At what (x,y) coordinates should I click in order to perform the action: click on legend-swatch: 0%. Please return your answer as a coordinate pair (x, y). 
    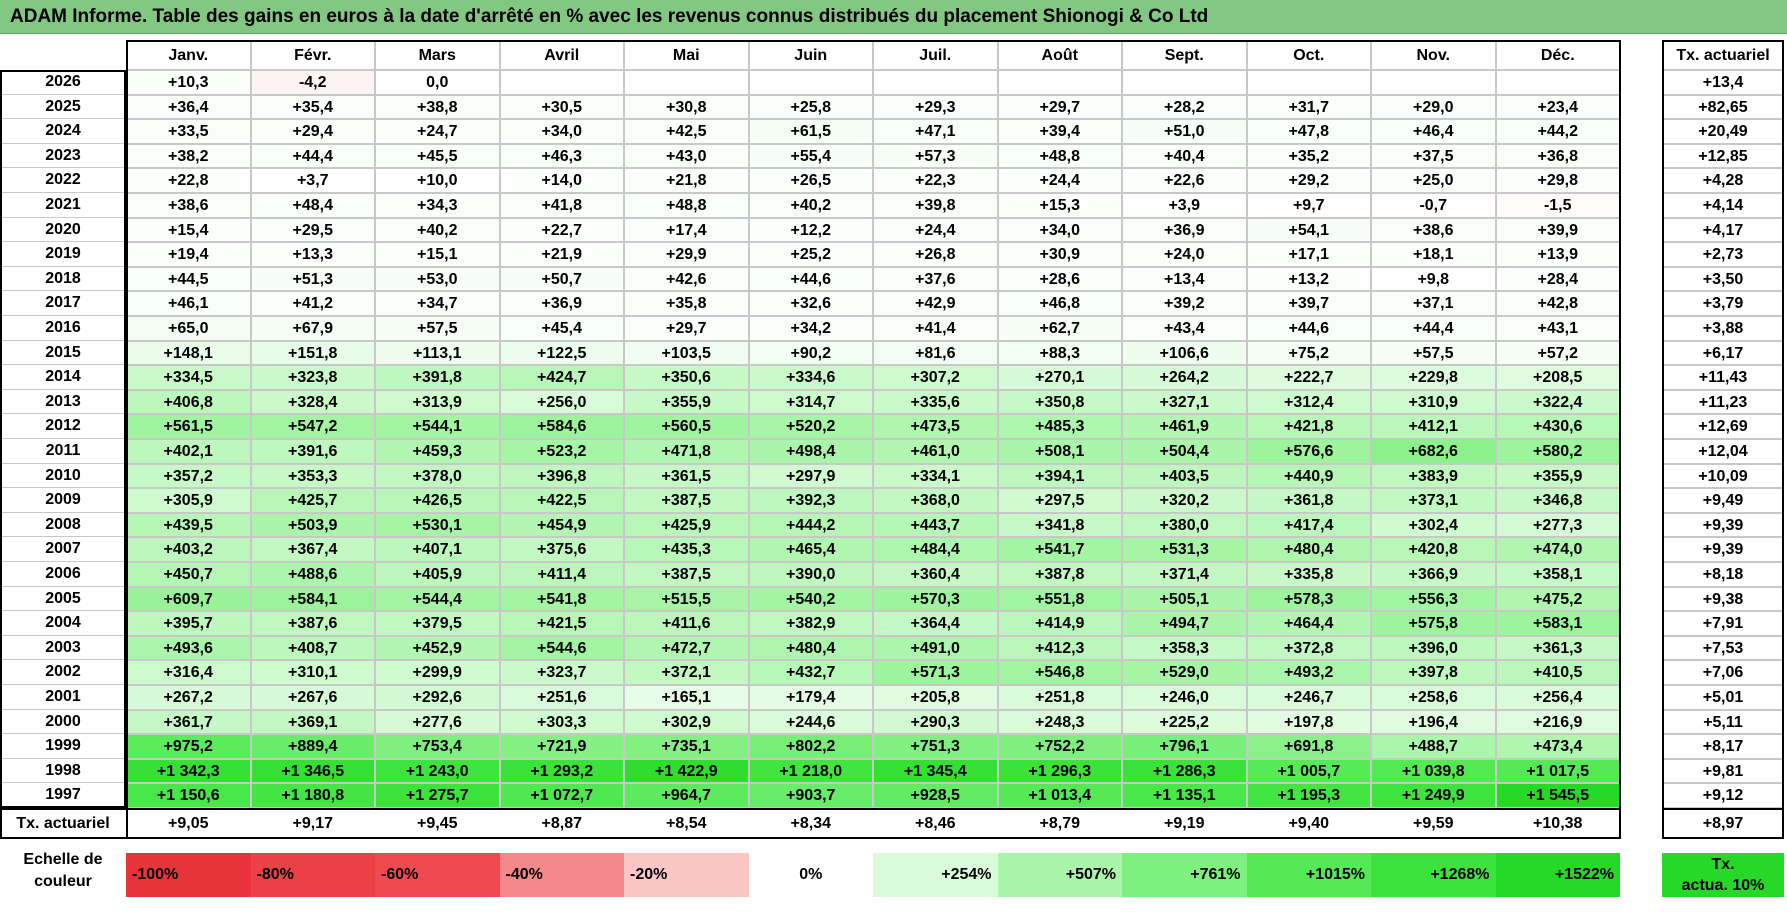
    Looking at the image, I should click on (810, 875).